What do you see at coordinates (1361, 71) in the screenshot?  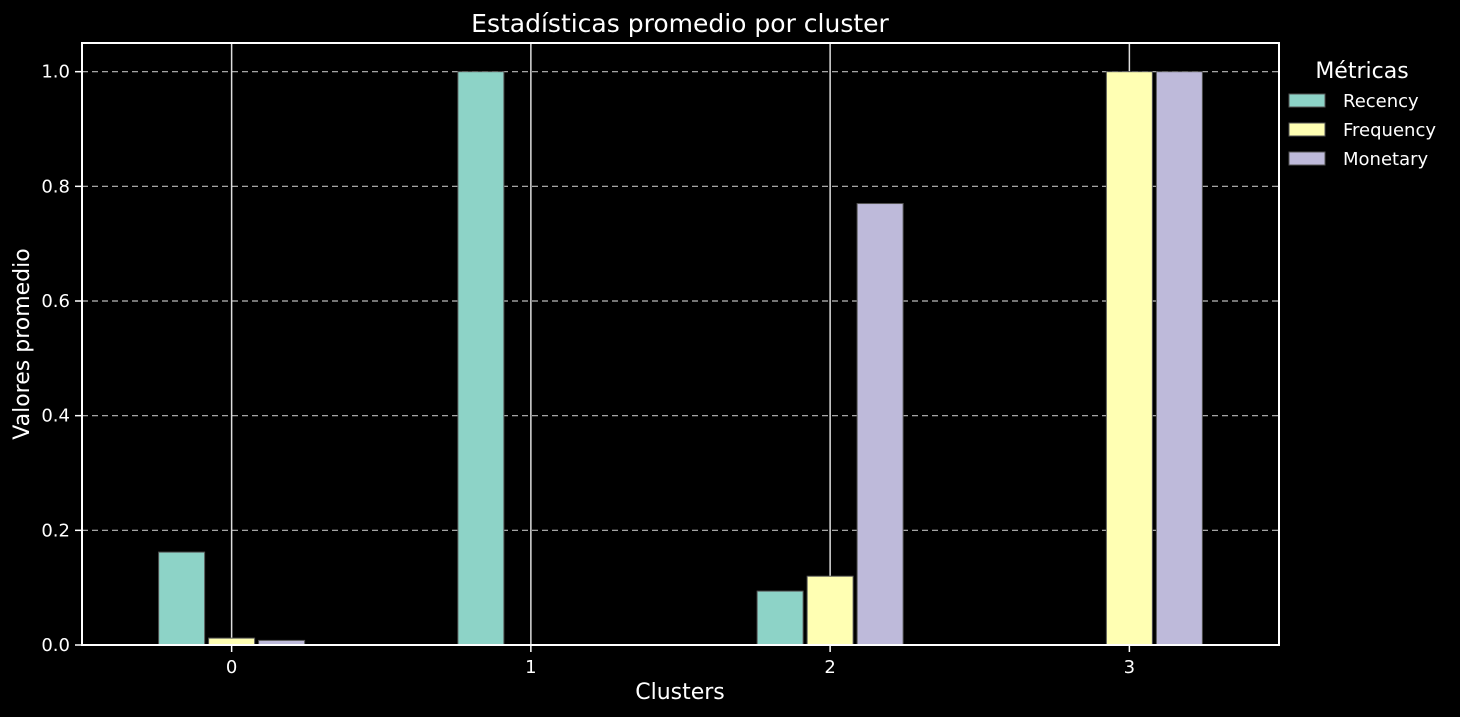 I see `legend-title: Métricas` at bounding box center [1361, 71].